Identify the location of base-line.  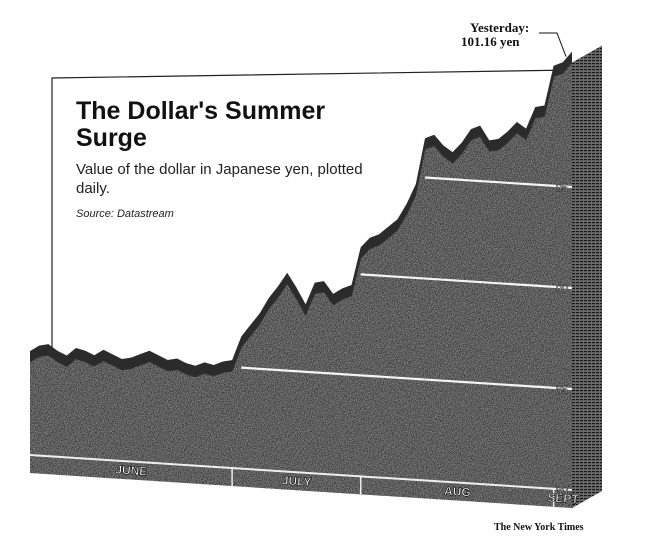
(301, 472).